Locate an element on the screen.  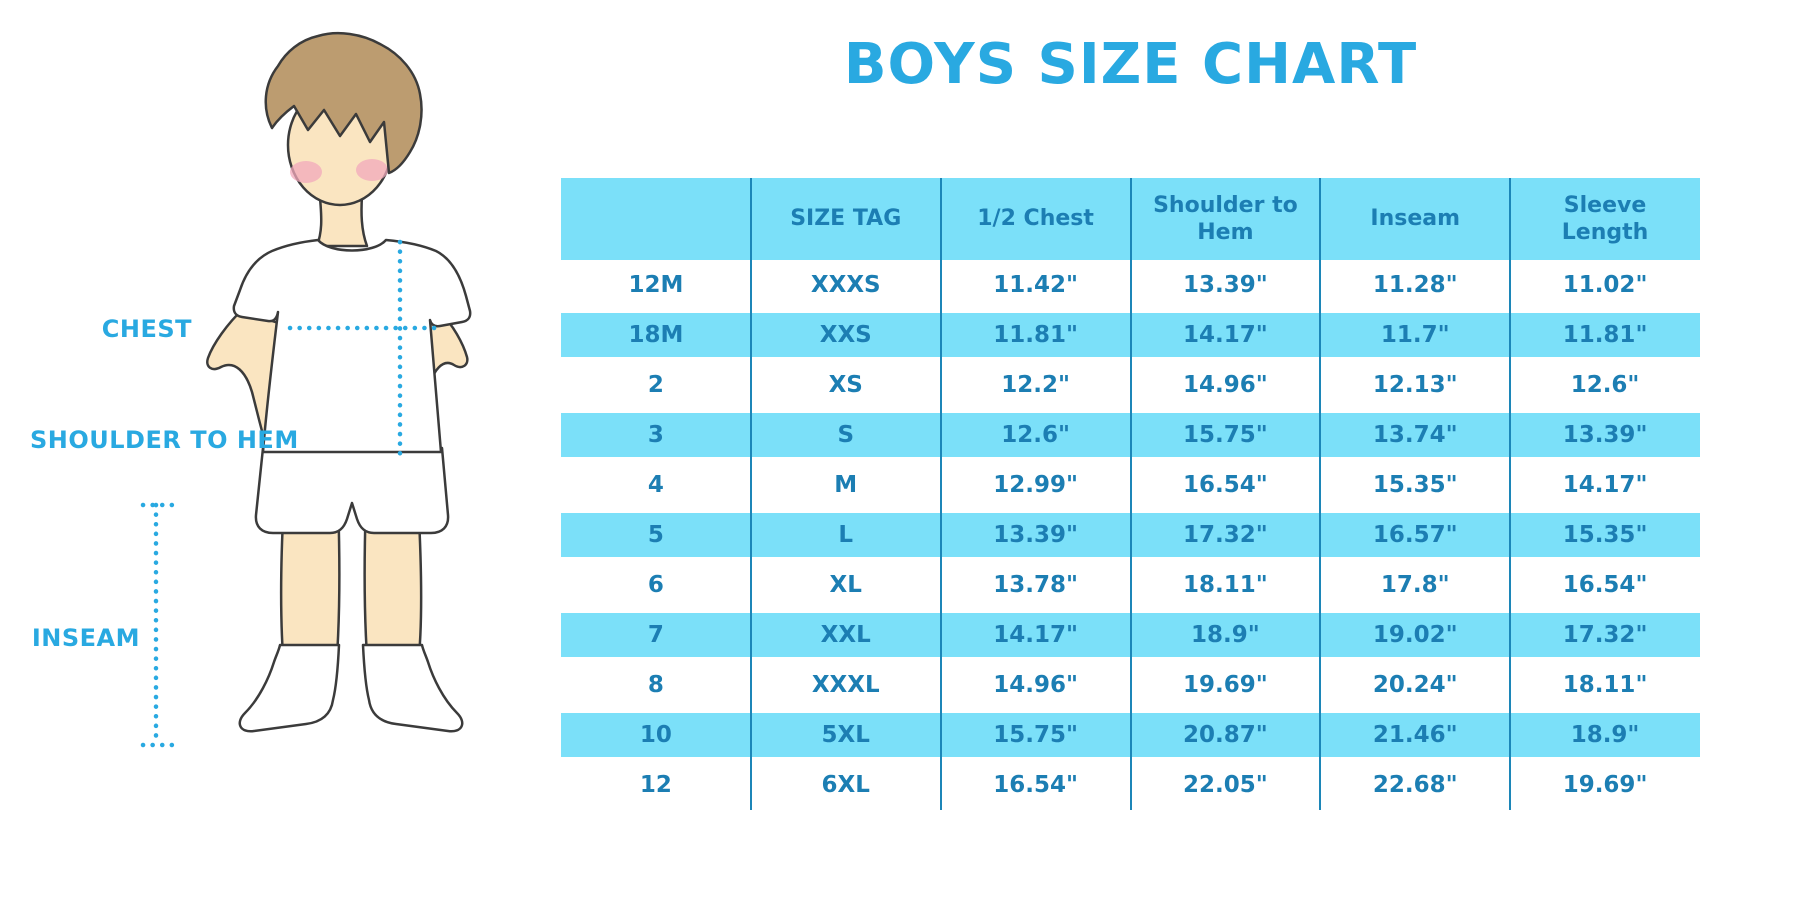
table-cell: 13.74" is located at coordinates (1415, 435).